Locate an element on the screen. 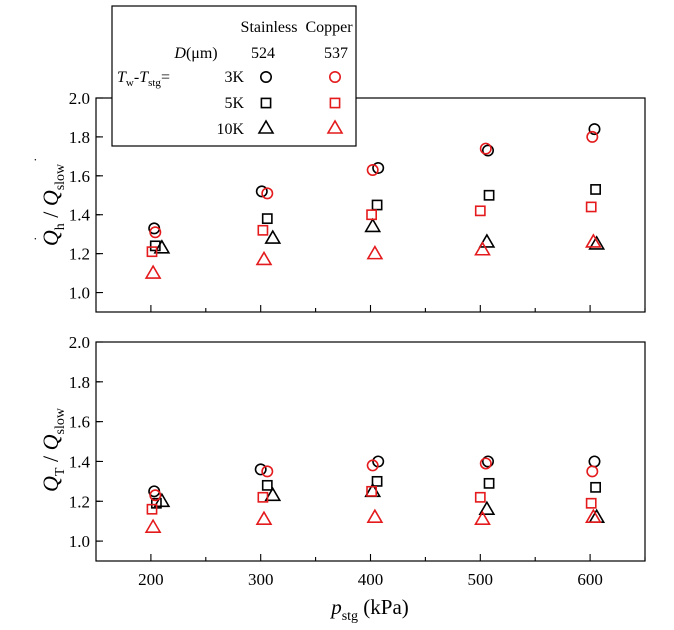 The image size is (674, 630). bottom-y-tick-label: 1.6 is located at coordinates (79, 422).